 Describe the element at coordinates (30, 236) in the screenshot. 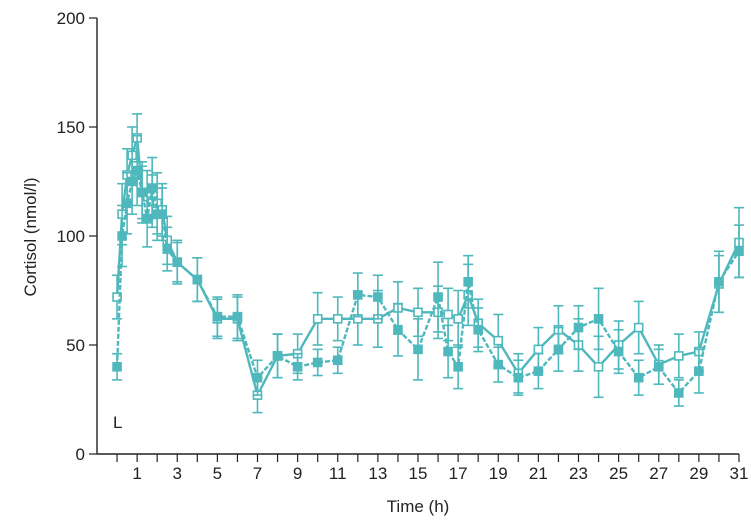

I see `y-axis-title: Cortisol (nmol/l)` at that location.